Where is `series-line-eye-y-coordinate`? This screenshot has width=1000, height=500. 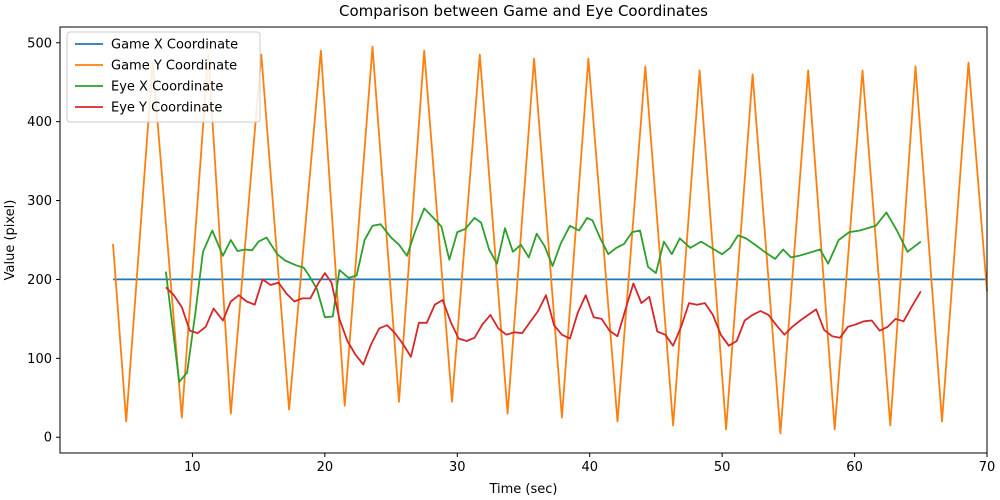
series-line-eye-y-coordinate is located at coordinates (543, 319).